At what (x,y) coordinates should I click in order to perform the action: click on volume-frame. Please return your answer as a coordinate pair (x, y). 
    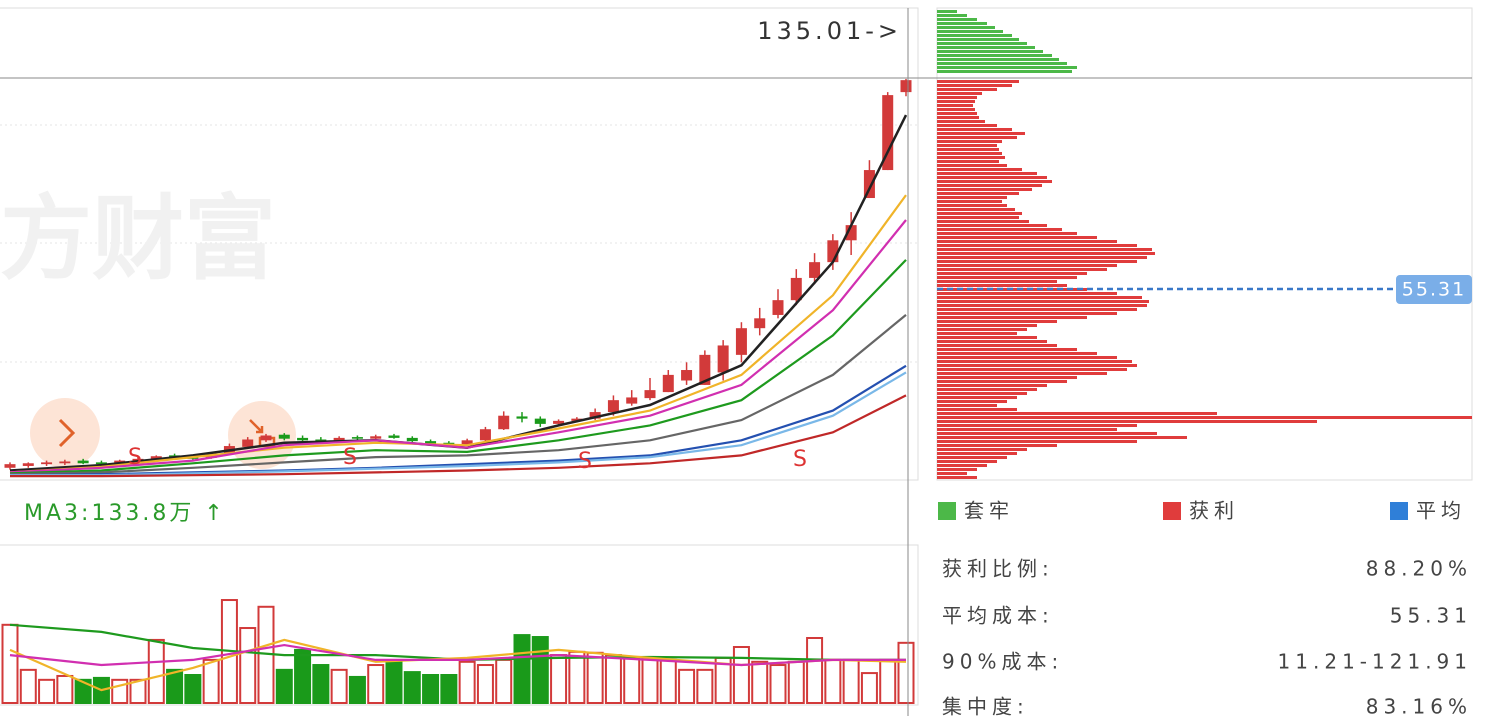
    Looking at the image, I should click on (459, 625).